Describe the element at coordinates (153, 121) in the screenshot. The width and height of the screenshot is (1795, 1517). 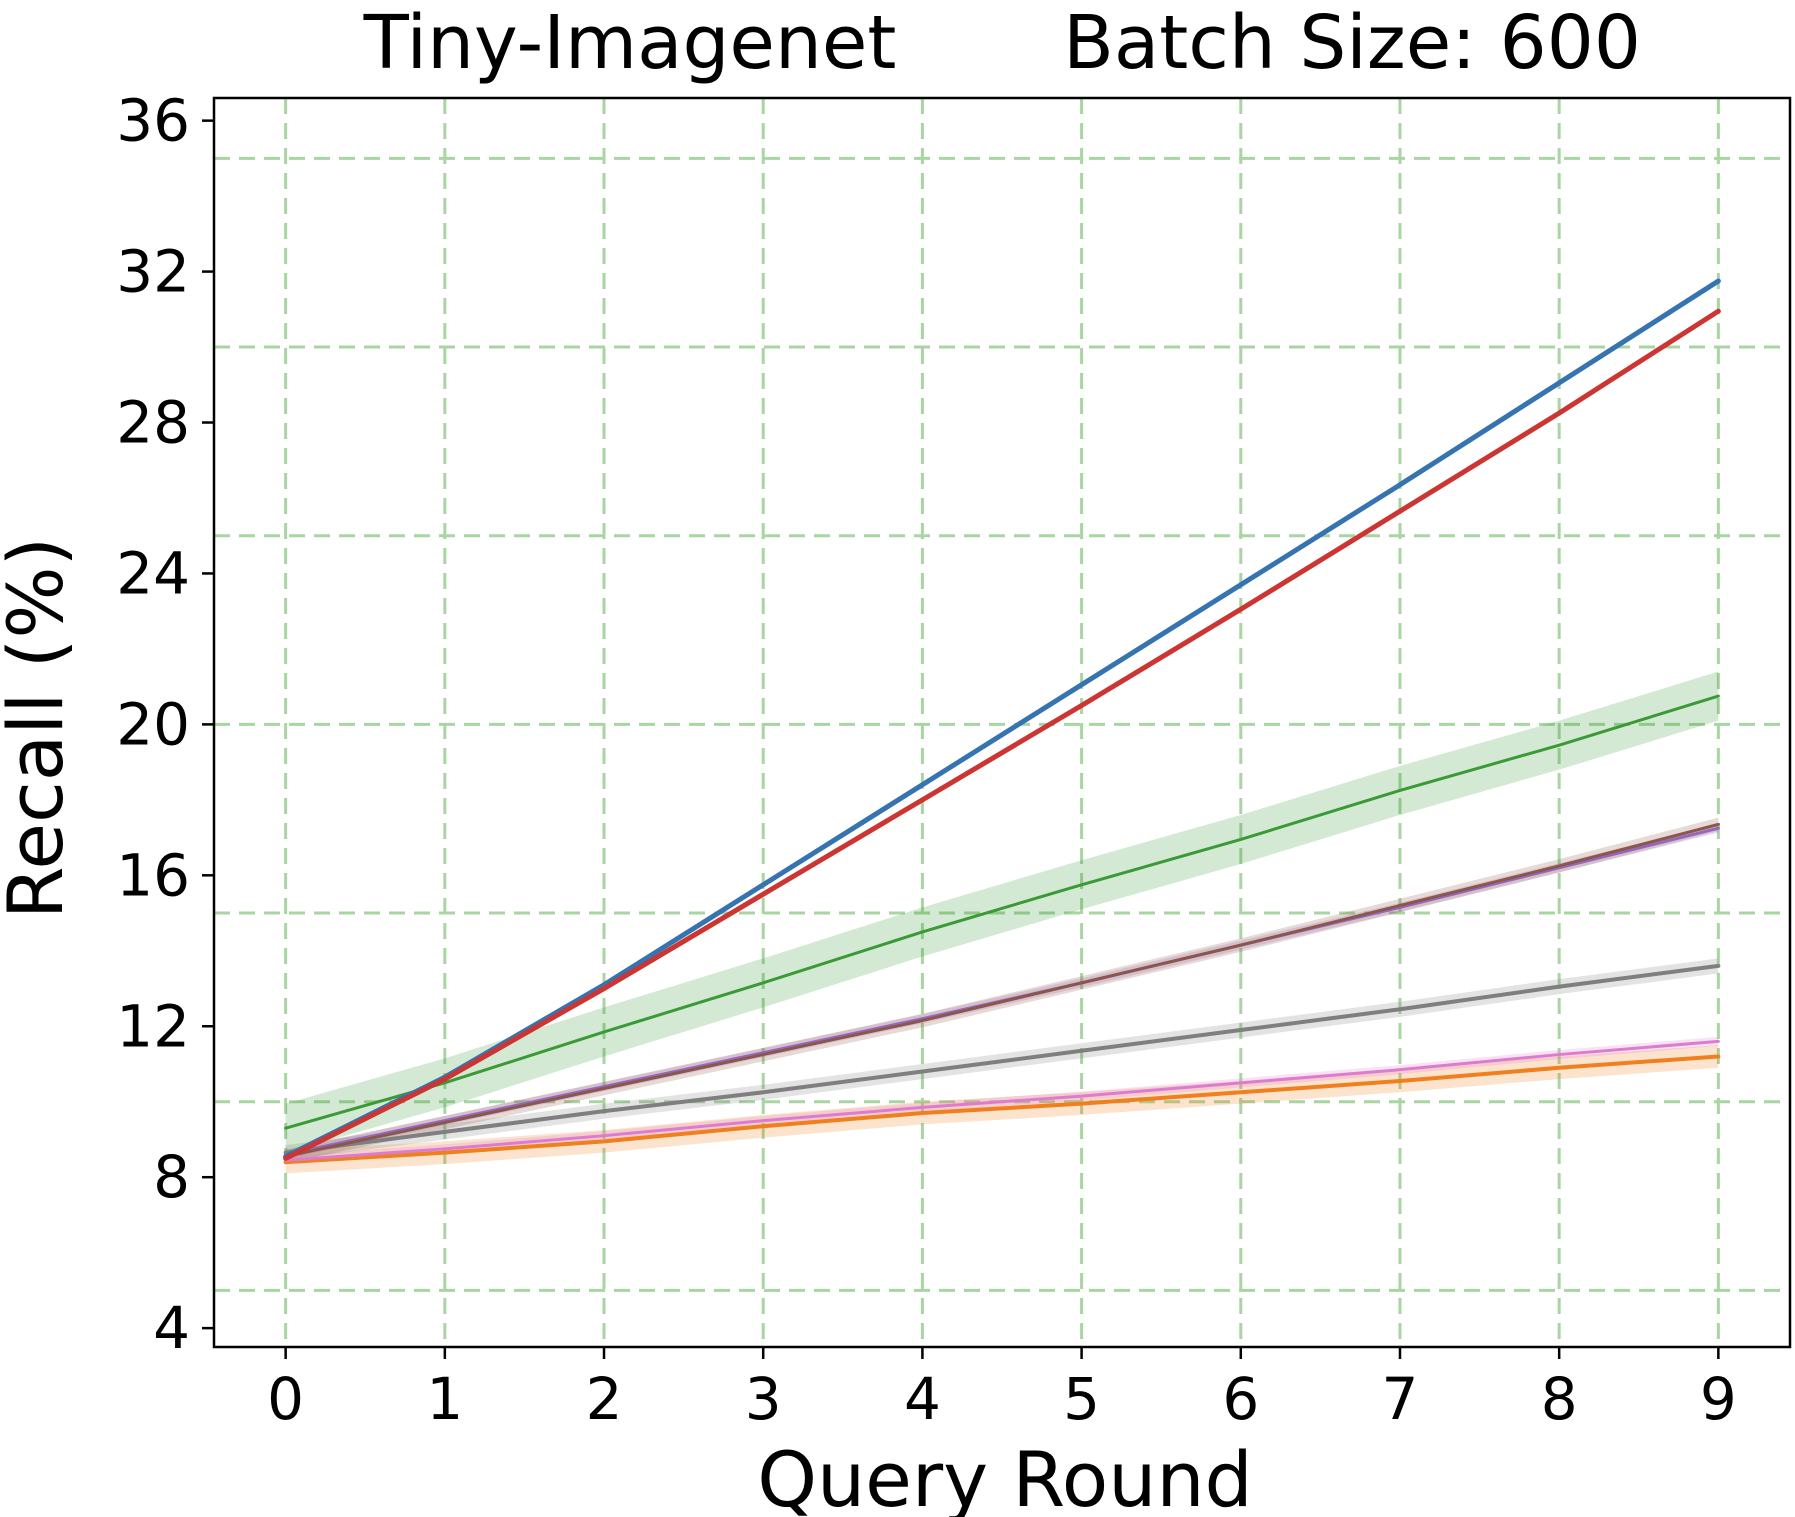
I see `y-tick-label: 36` at that location.